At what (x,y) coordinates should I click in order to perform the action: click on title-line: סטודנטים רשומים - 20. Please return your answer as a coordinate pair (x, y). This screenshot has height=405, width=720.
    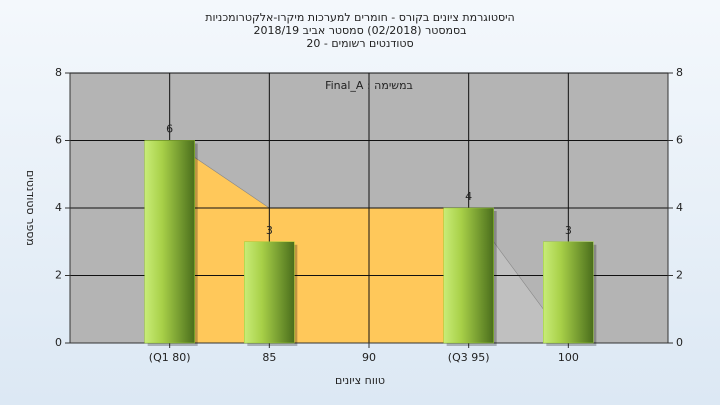
    Looking at the image, I should click on (359, 43).